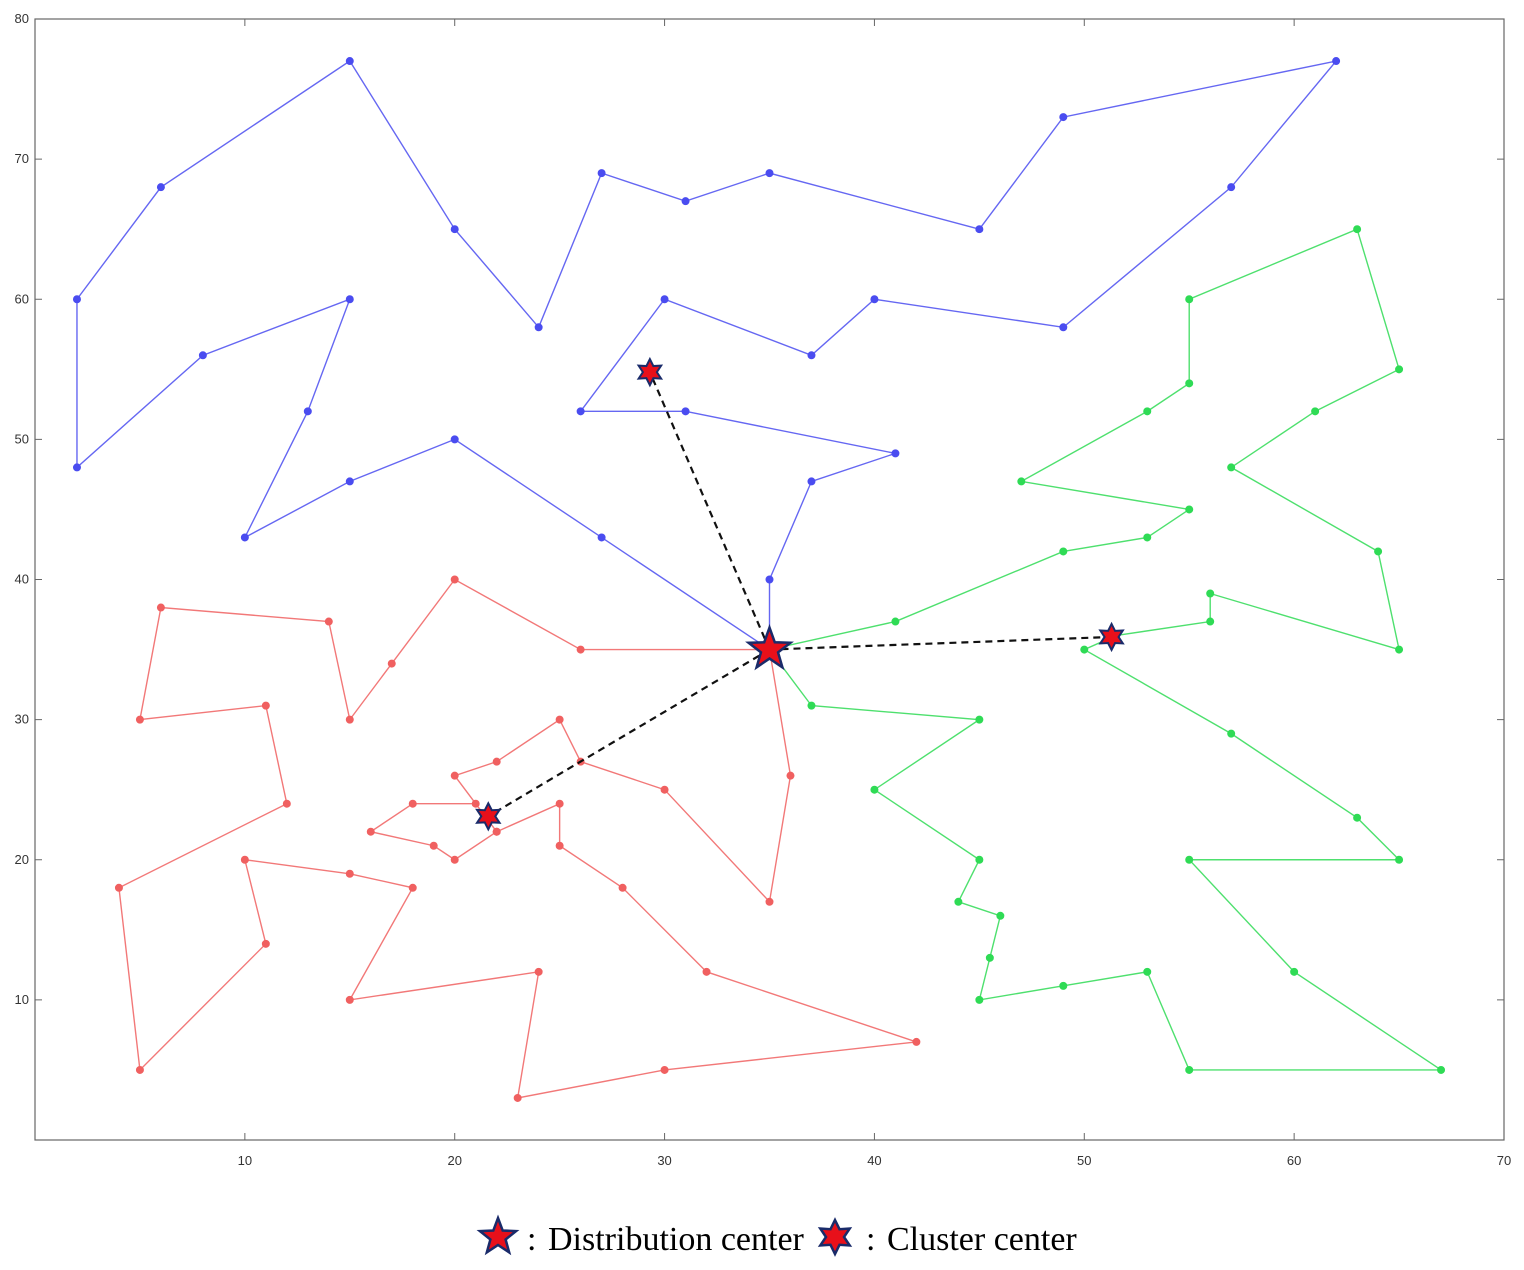 The height and width of the screenshot is (1270, 1524). What do you see at coordinates (1084, 1160) in the screenshot?
I see `x-tick-label: 50` at bounding box center [1084, 1160].